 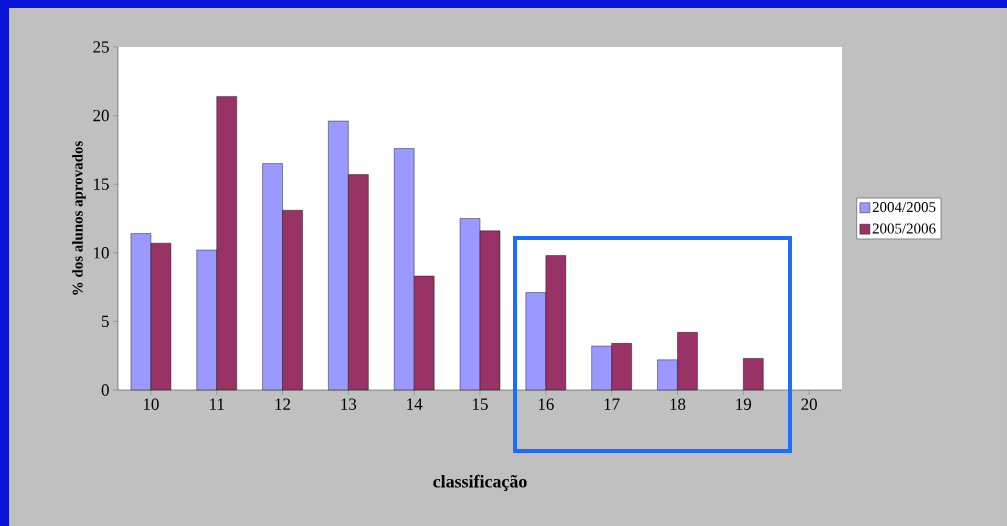 I want to click on y-tick-label: 20, so click(x=101, y=115).